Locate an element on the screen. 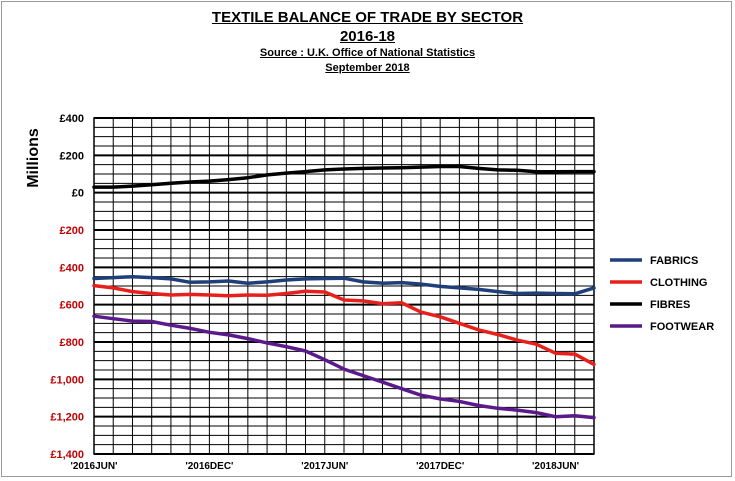 This screenshot has width=735, height=481. x-tick-label: '2016JUN' is located at coordinates (93, 466).